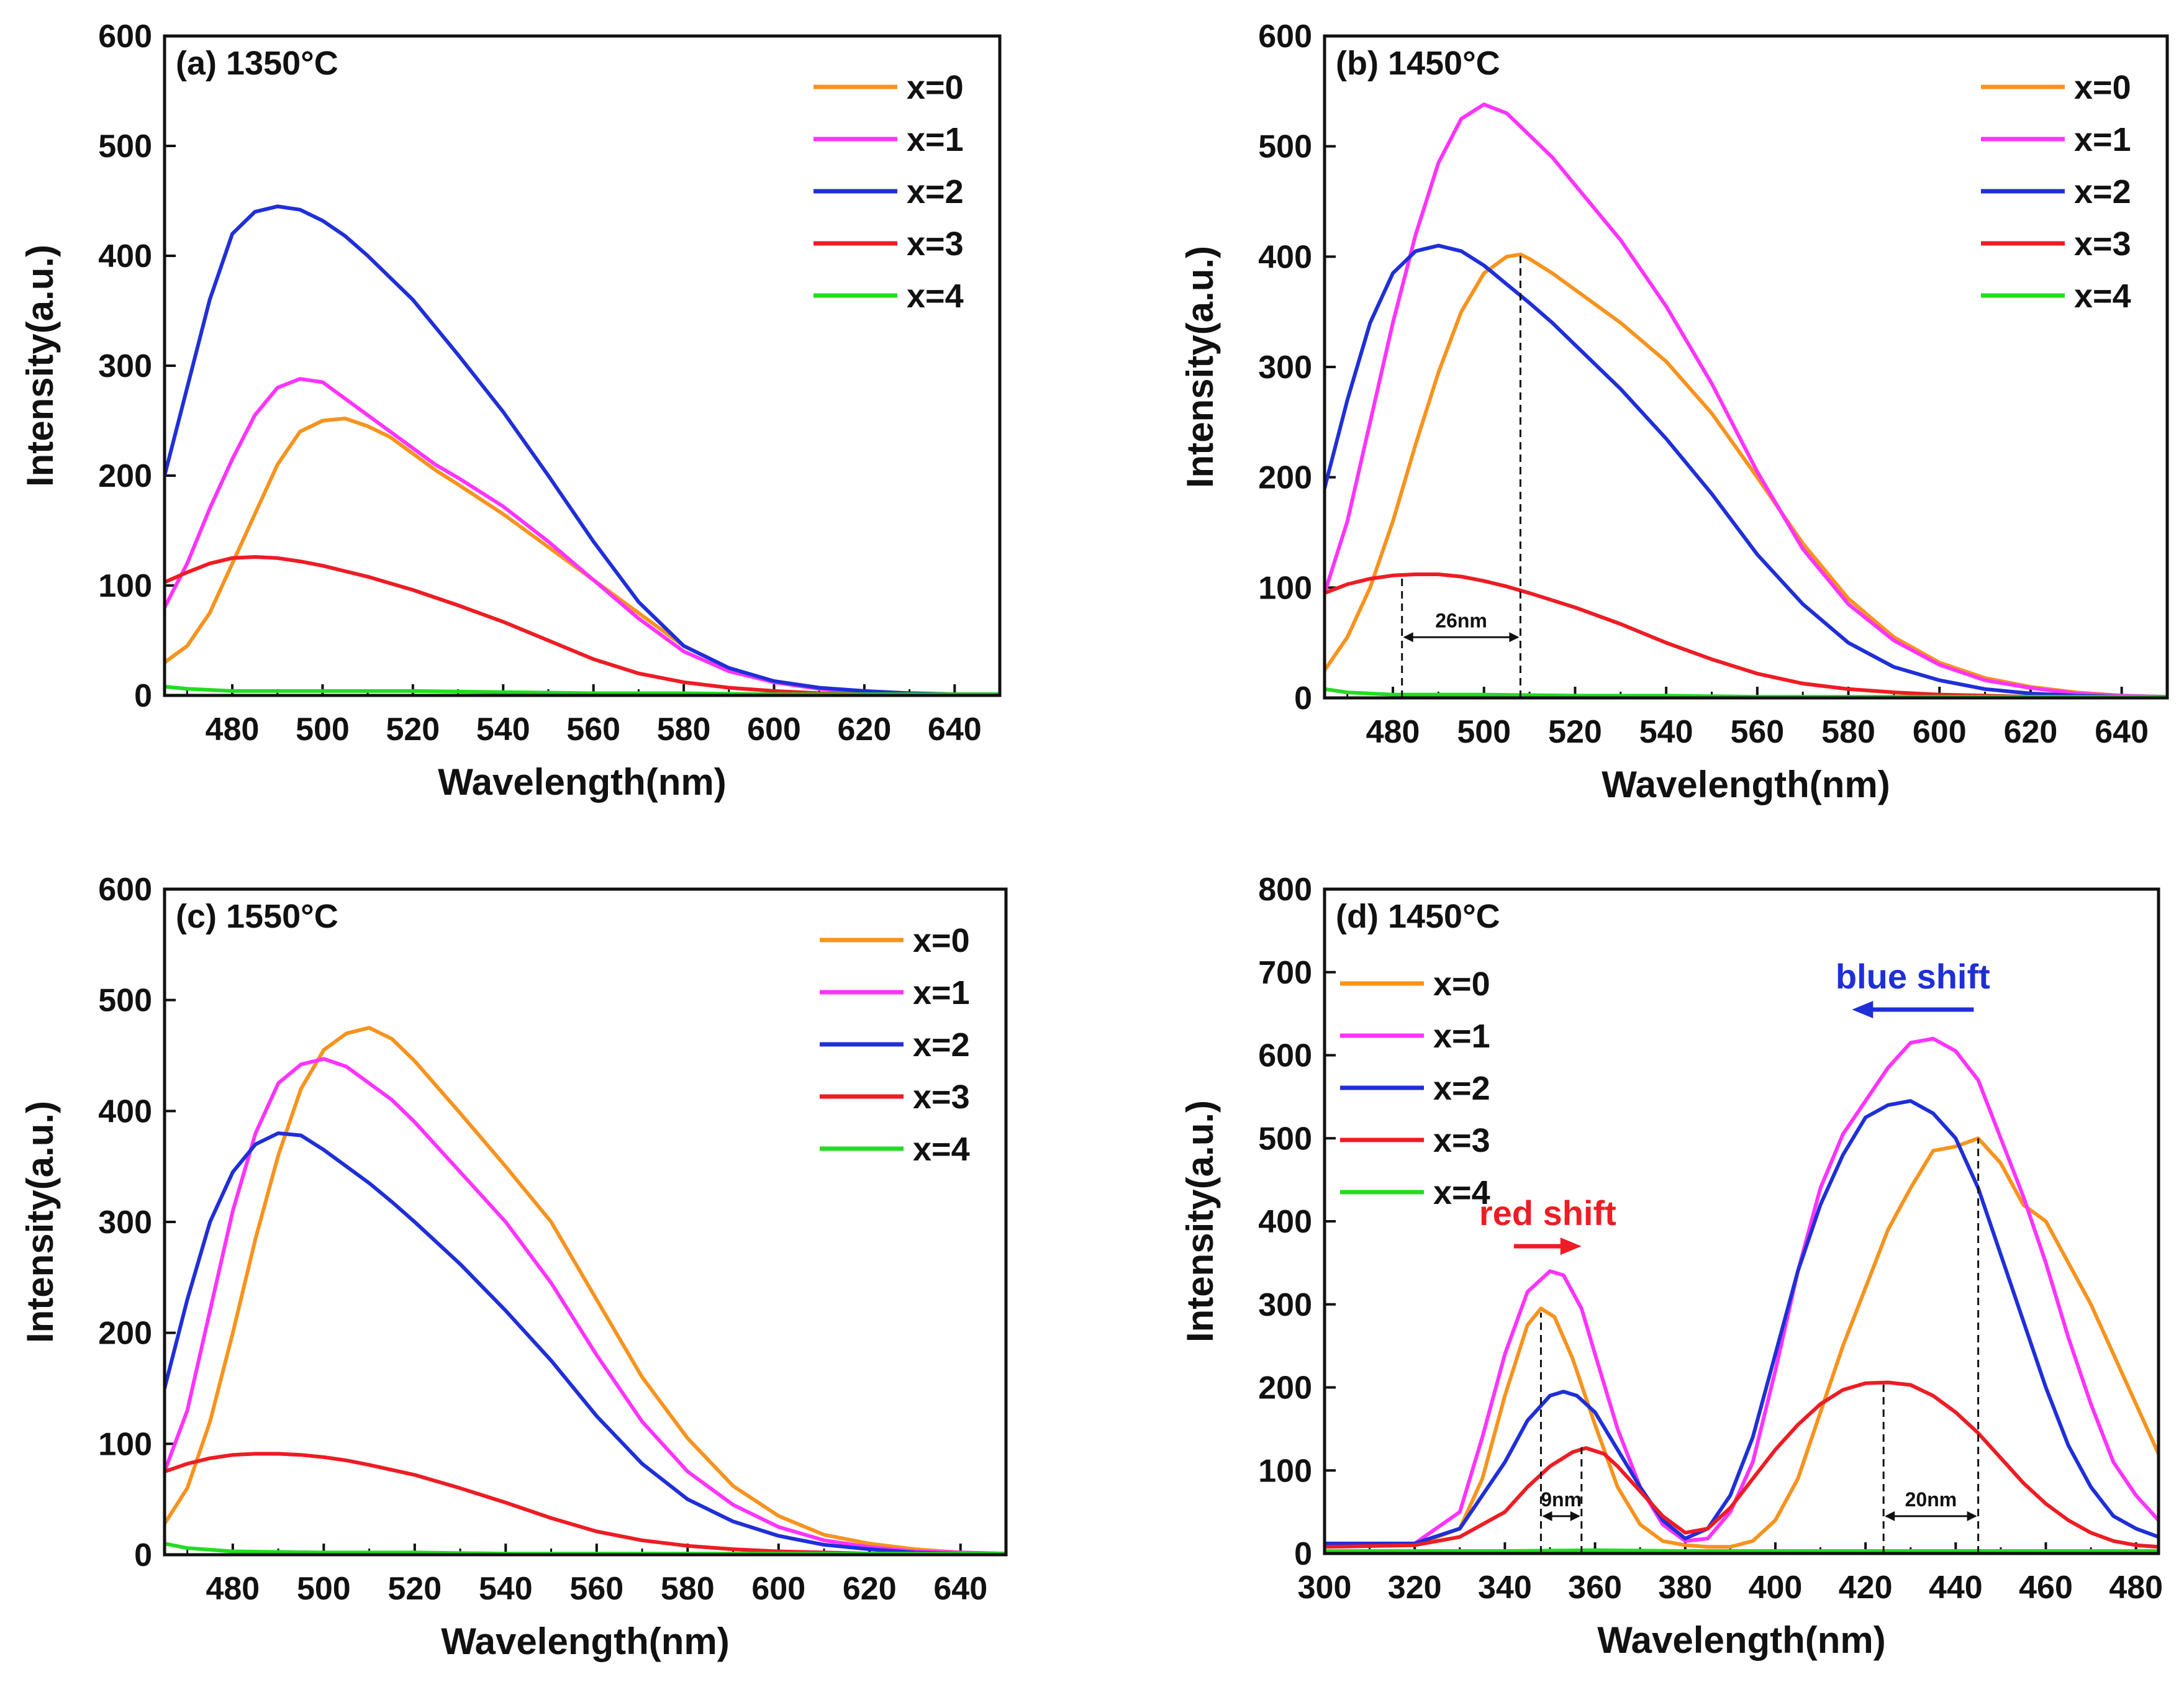 Image resolution: width=2184 pixels, height=1705 pixels. What do you see at coordinates (1285, 368) in the screenshot?
I see `y-tick-label-b-300: 300` at bounding box center [1285, 368].